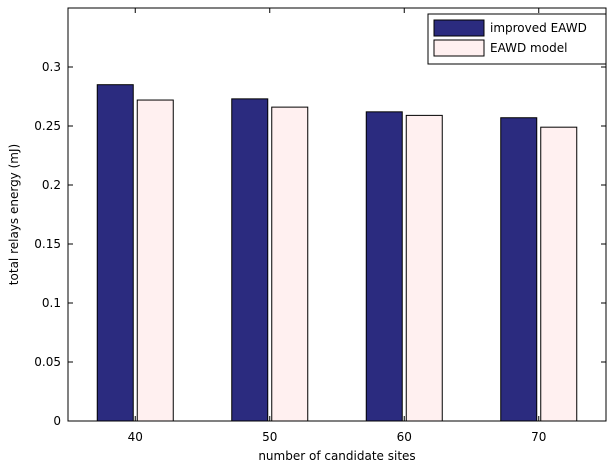 The image size is (615, 466). What do you see at coordinates (14, 214) in the screenshot?
I see `y-axis-label: total relays energy (mJ)` at bounding box center [14, 214].